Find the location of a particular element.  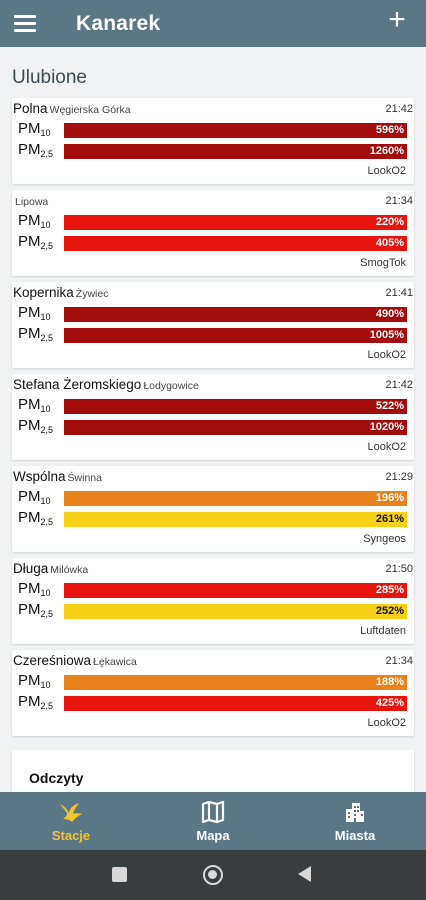

station-card: Lipowa 21:34 PM10 220% PM2,5 405% SmogTok is located at coordinates (213, 233).